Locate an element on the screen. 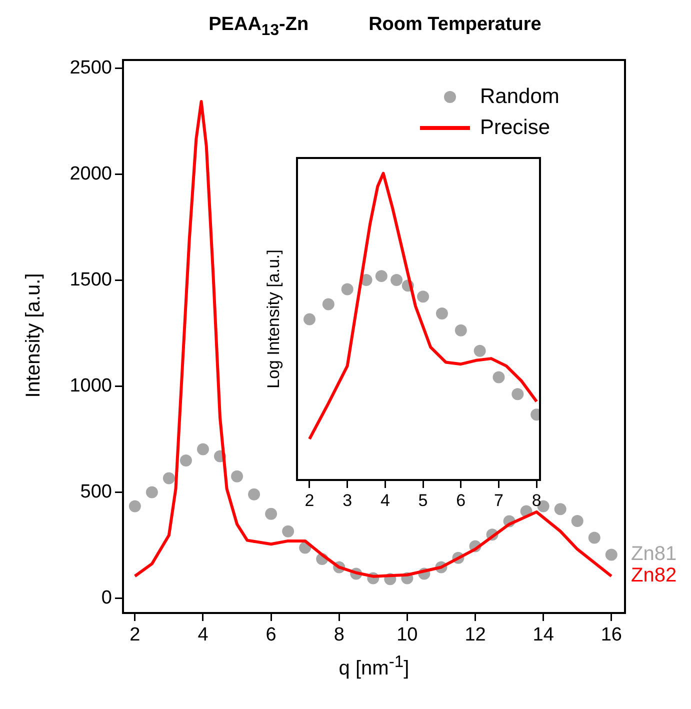  y-axis-title: Intensity [a.u.] is located at coordinates (34, 336).